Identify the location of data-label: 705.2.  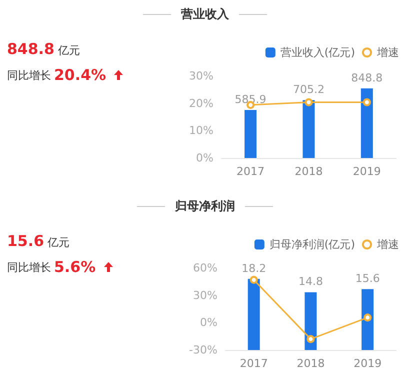
(308, 89).